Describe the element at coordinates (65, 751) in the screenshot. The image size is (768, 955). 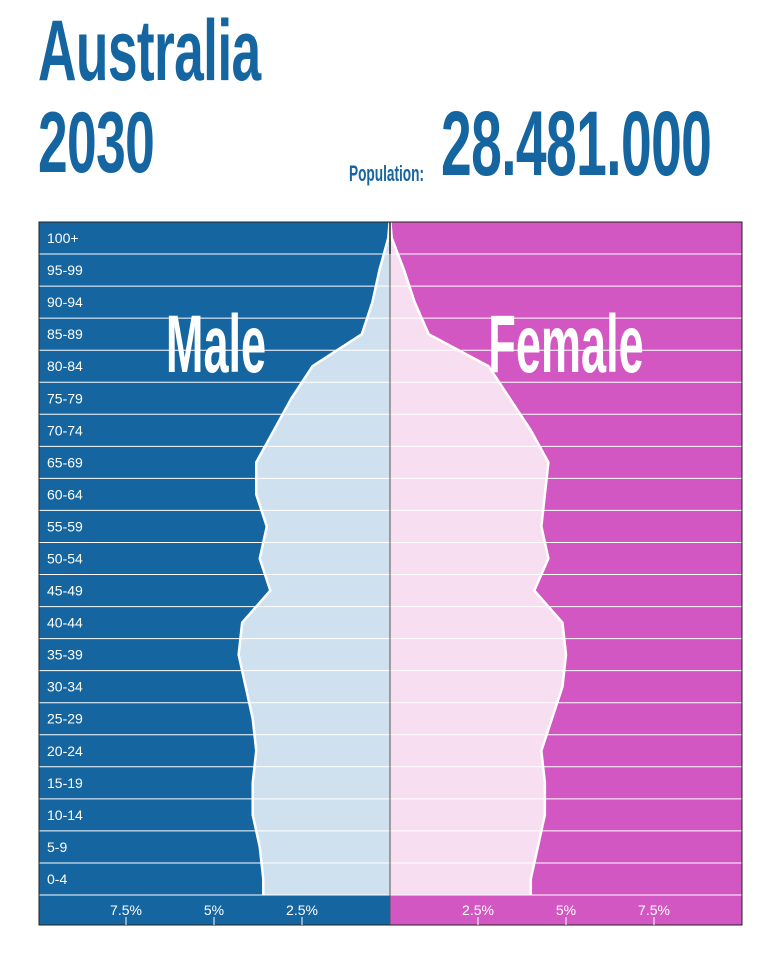
I see `age-label: 20-24` at that location.